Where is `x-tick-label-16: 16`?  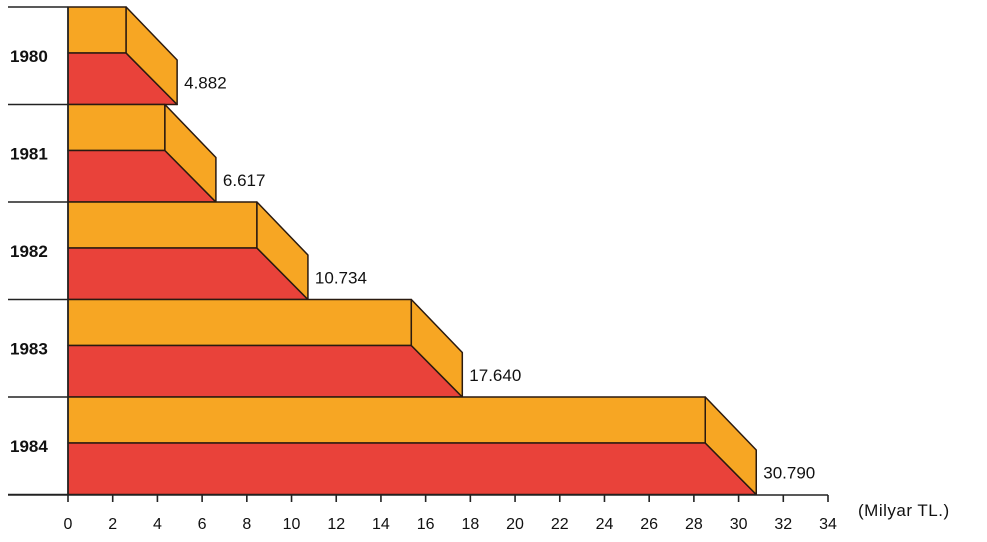 x-tick-label-16: 16 is located at coordinates (426, 524).